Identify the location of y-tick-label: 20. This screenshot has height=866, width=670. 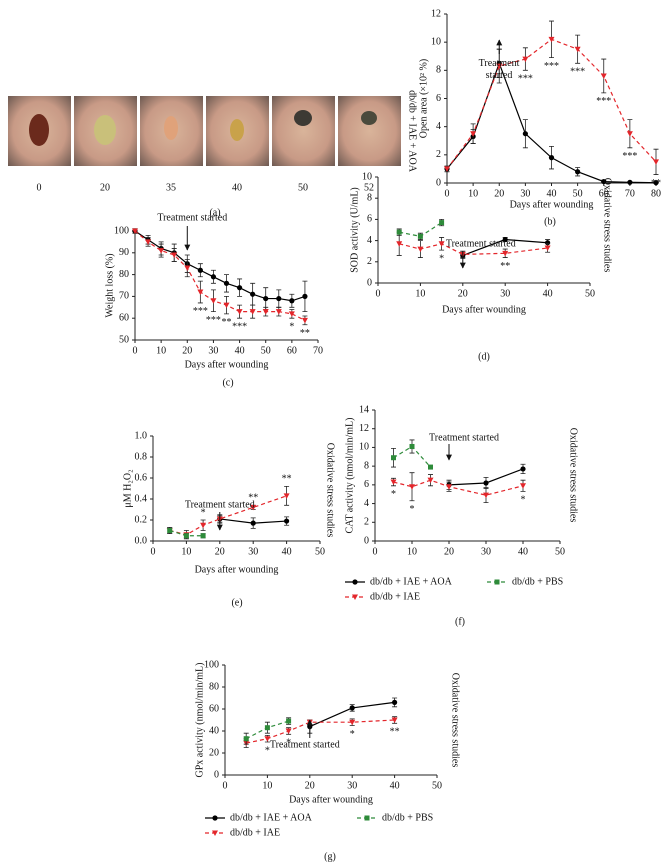
(214, 752).